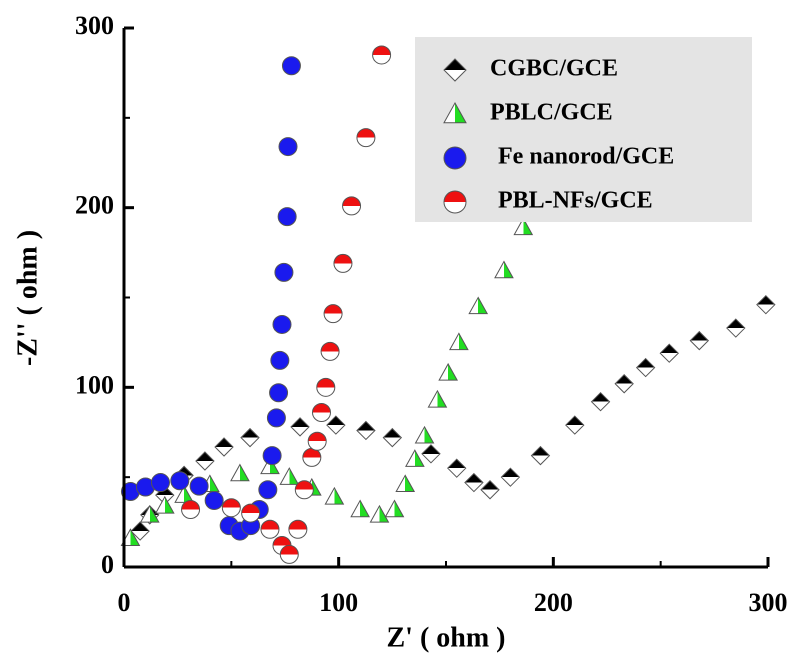  Describe the element at coordinates (124, 602) in the screenshot. I see `x-tick-label: 0` at that location.